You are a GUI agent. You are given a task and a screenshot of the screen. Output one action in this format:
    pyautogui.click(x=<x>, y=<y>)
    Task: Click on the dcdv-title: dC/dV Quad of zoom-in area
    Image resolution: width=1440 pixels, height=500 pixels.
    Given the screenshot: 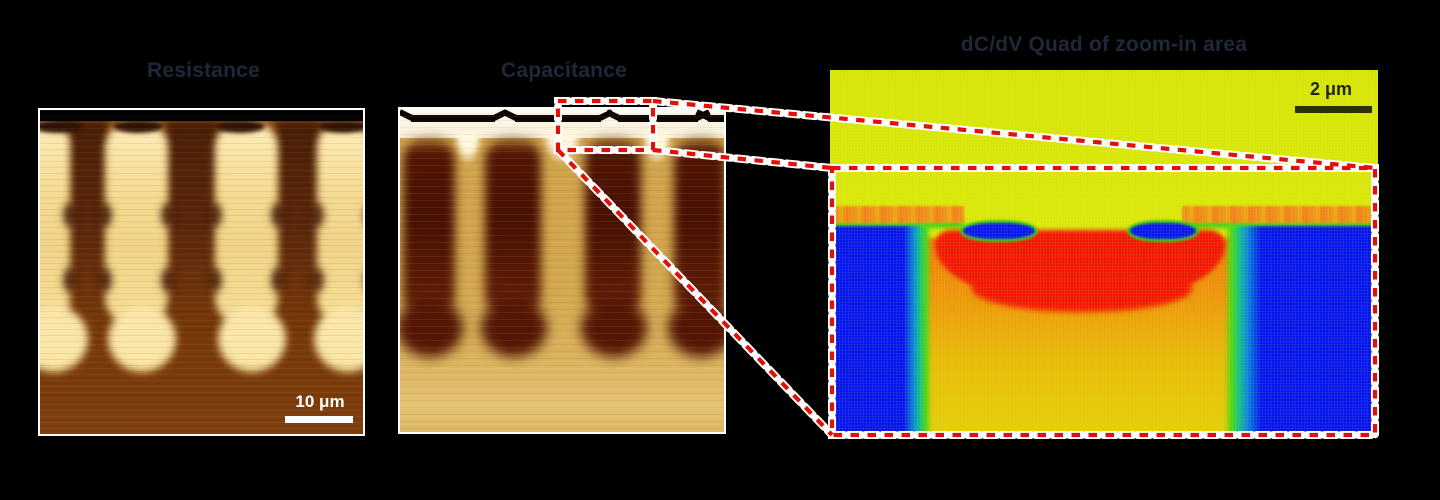 What is the action you would take?
    pyautogui.click(x=1104, y=44)
    